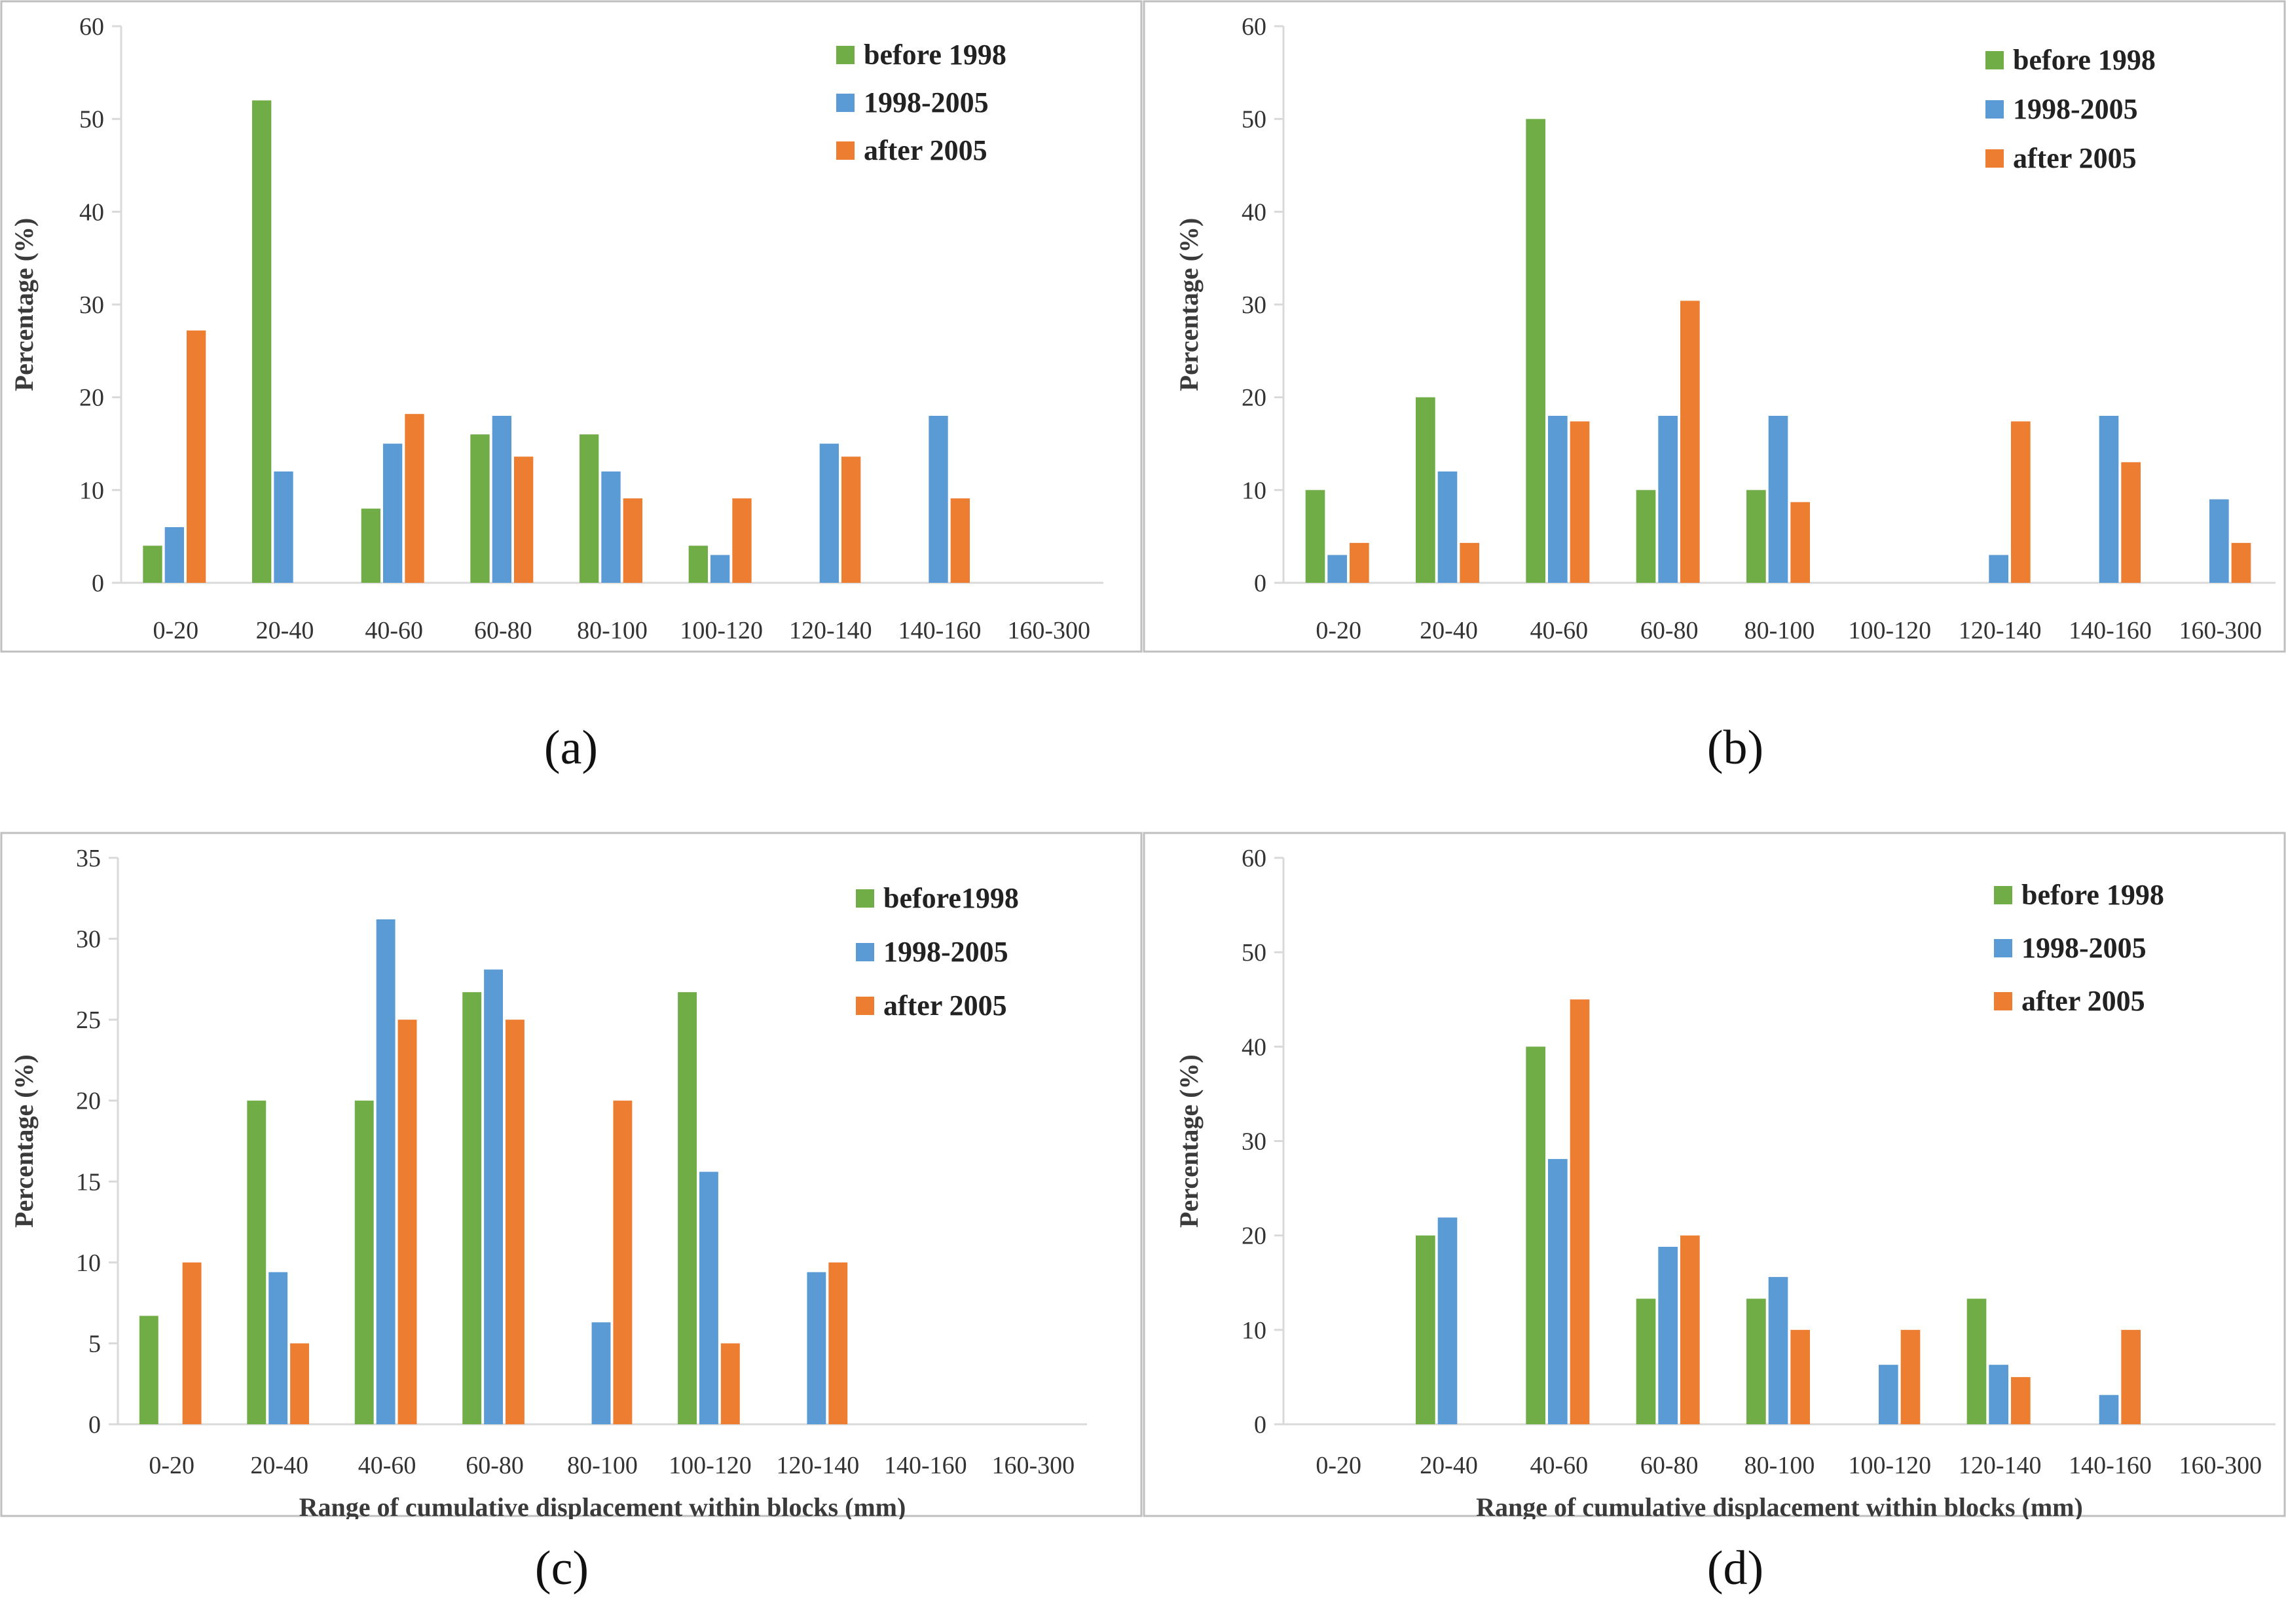  I want to click on chart-d-y-tick-label: 30, so click(1254, 1142).